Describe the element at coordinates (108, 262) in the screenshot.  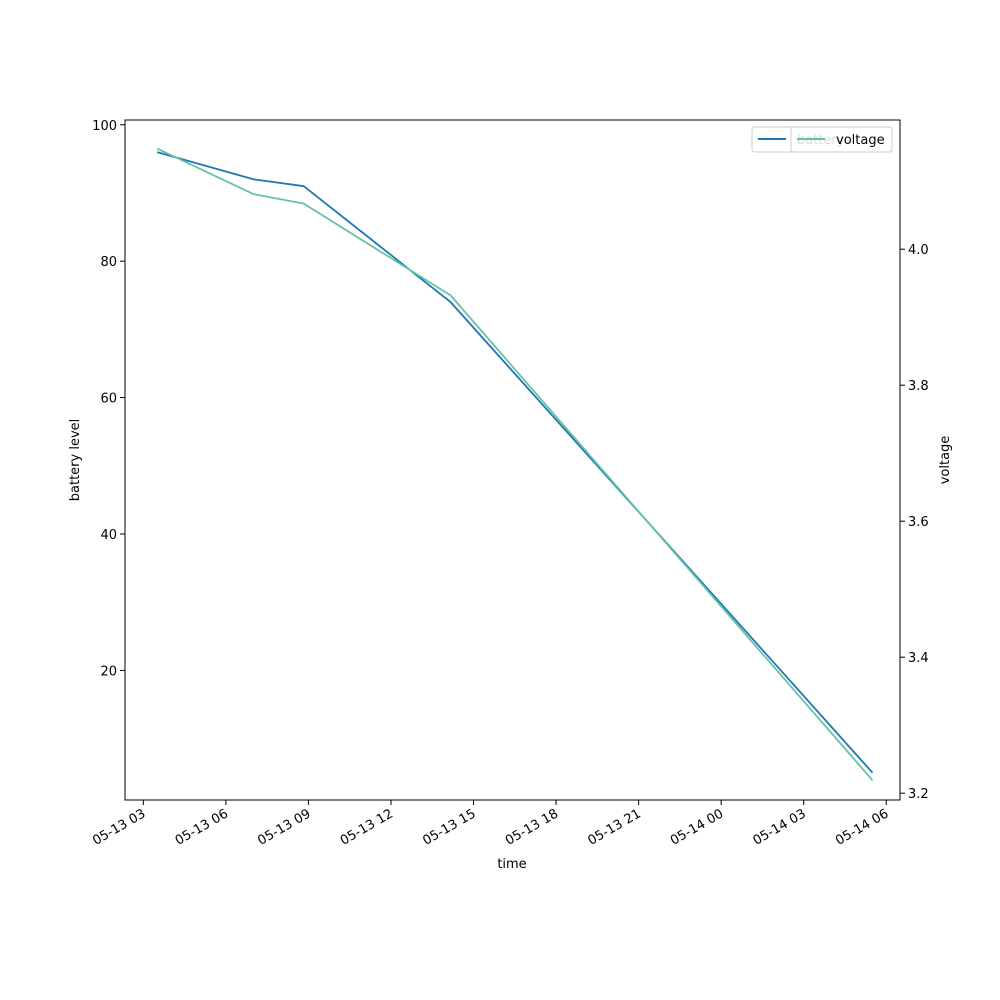
I see `y-tick-label-80: 80` at that location.